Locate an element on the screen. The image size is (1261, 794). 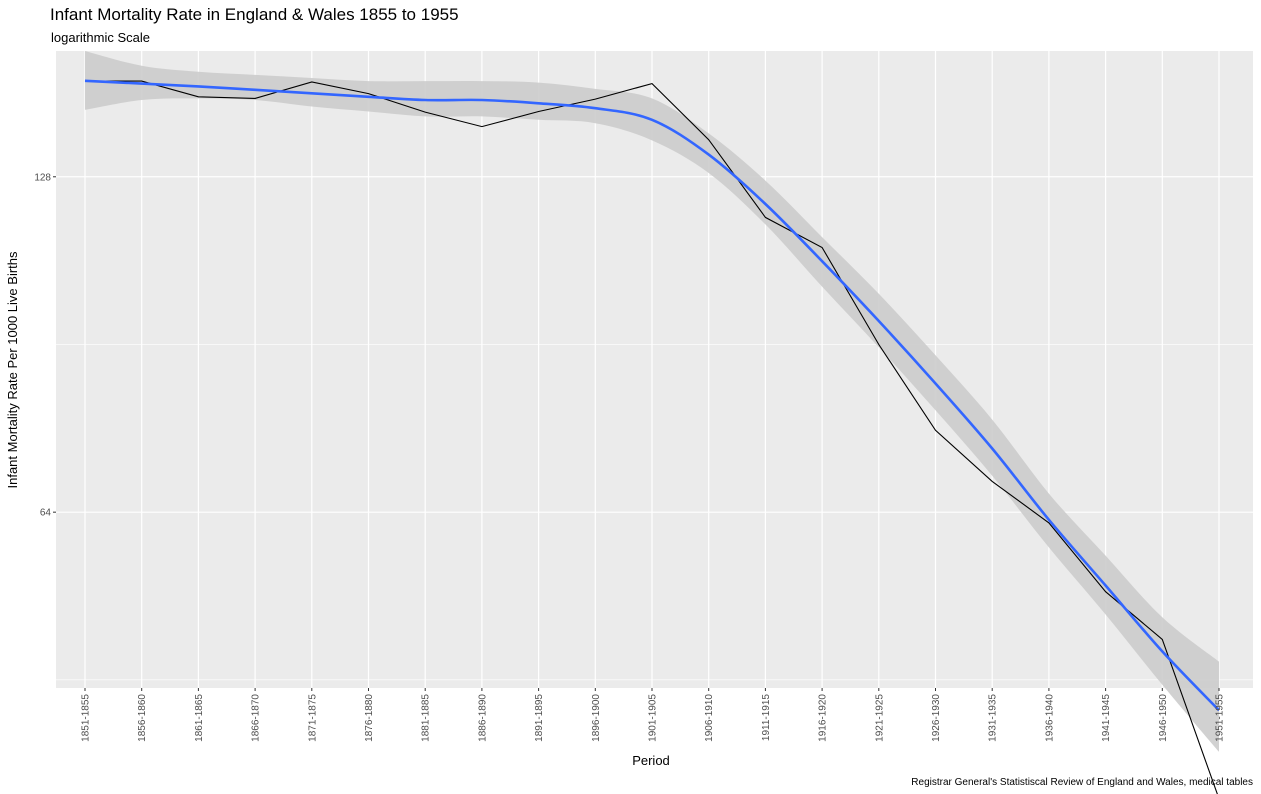
x-tick-label: 1851-1855 is located at coordinates (86, 718).